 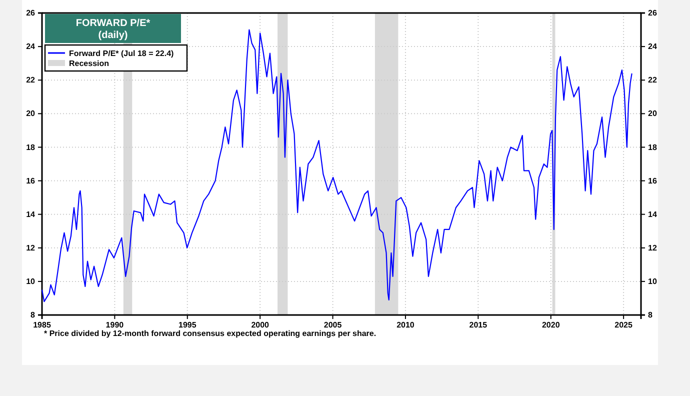 I want to click on y-tick-label: 16, so click(x=31, y=181).